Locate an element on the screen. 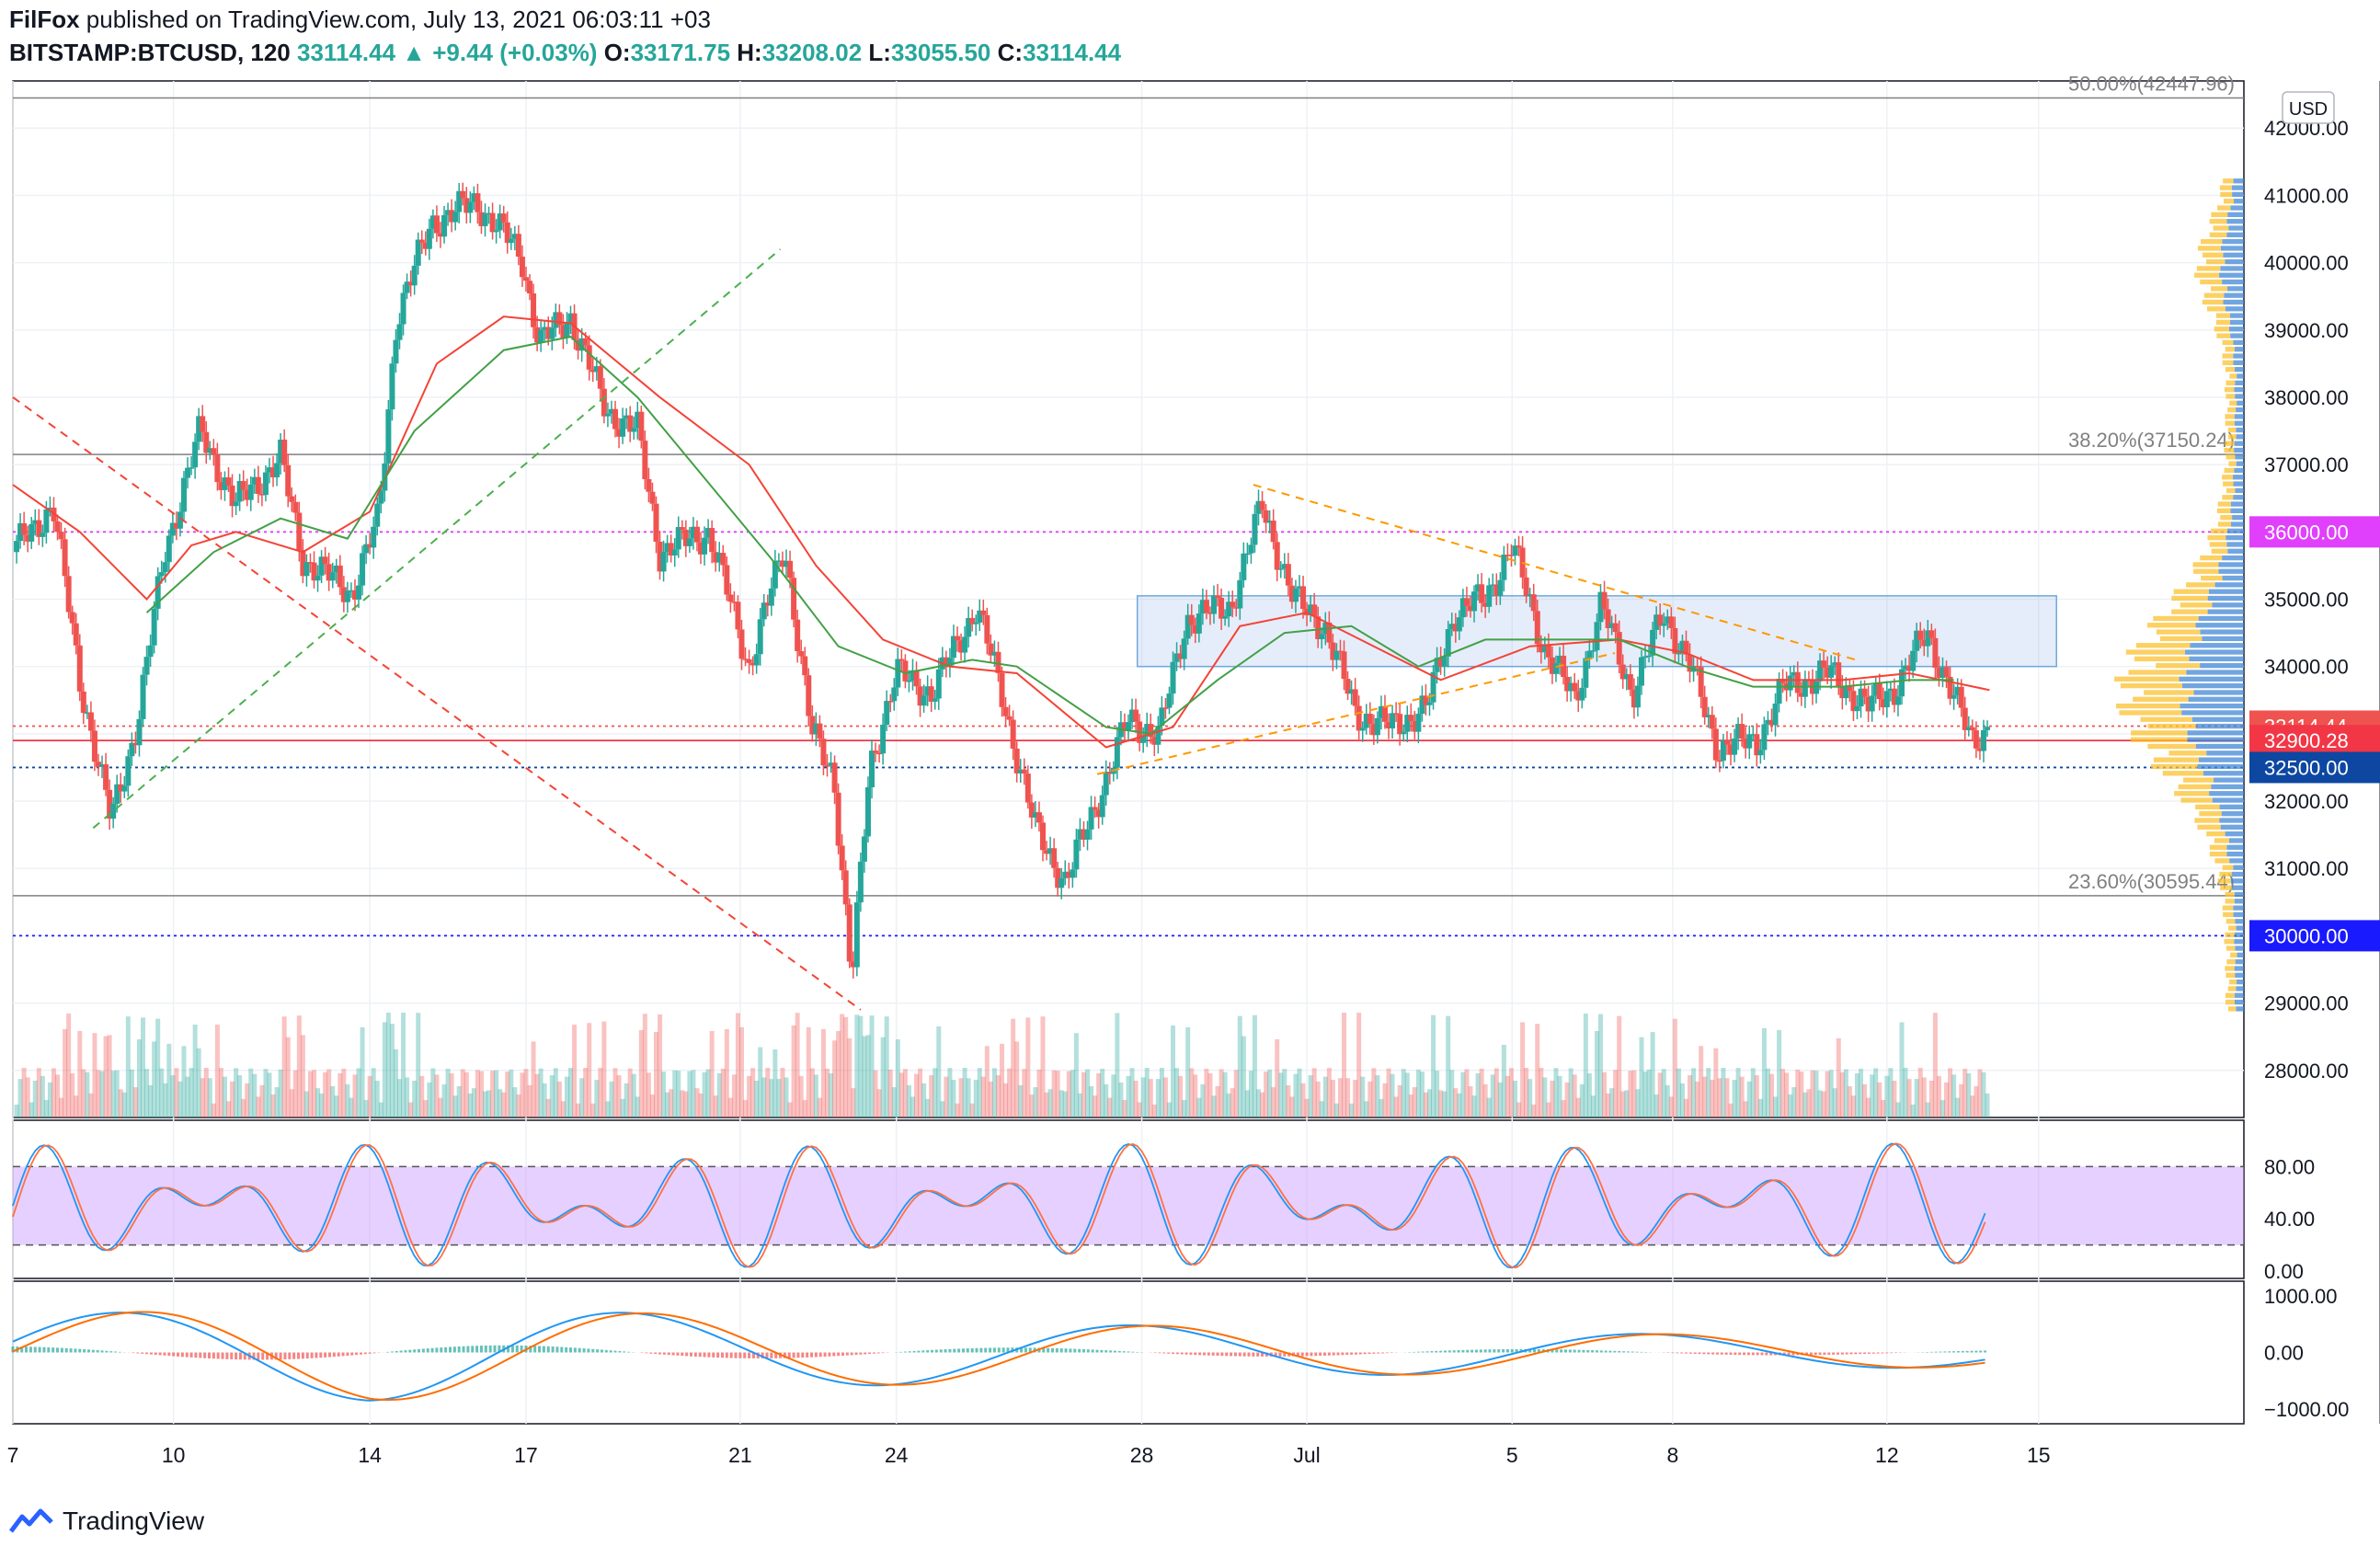  trendline is located at coordinates (437, 539).